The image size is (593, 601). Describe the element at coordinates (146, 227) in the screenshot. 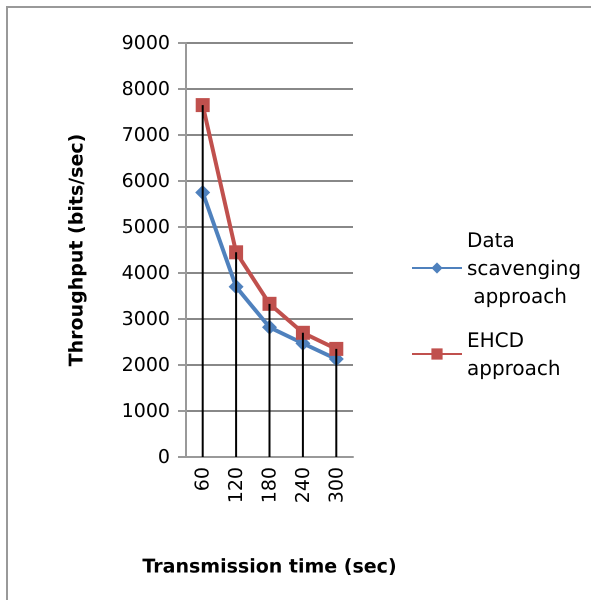

I see `y-tick-label: 5000` at that location.